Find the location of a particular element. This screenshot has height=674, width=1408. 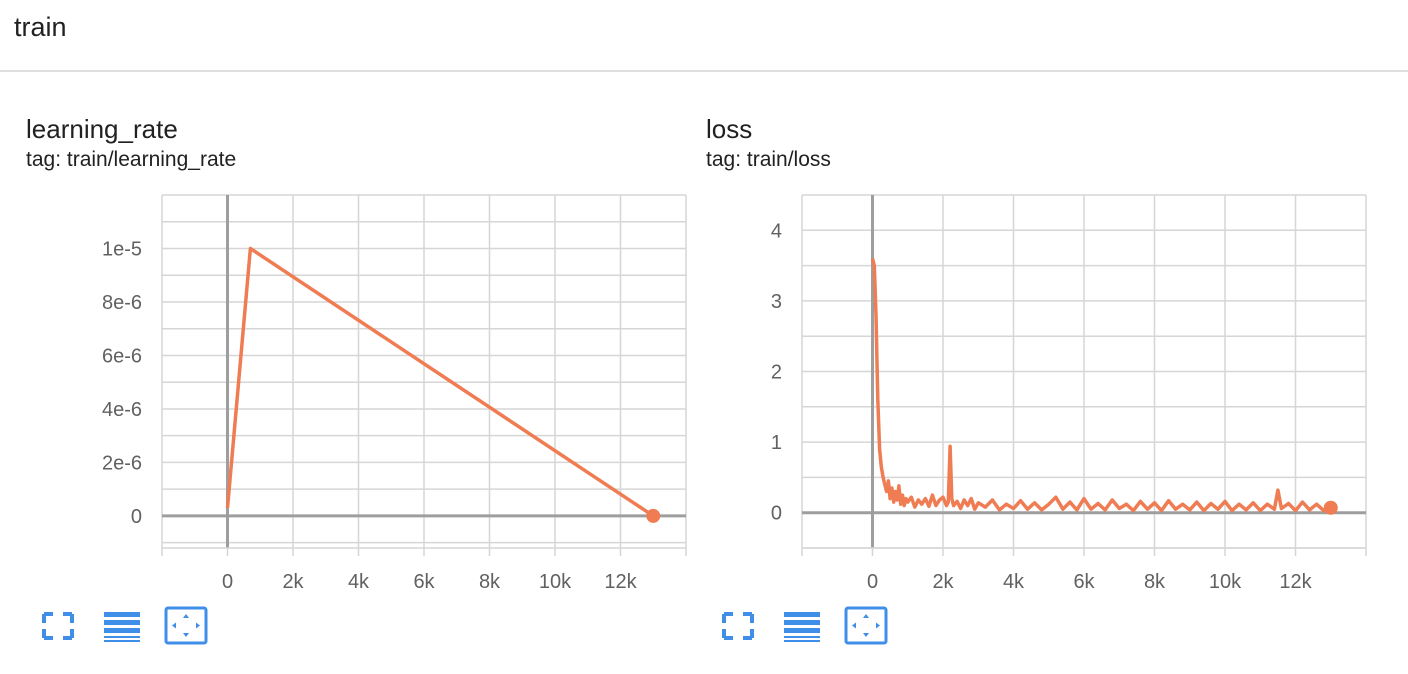

chart-tag: tag: train/loss is located at coordinates (768, 159).